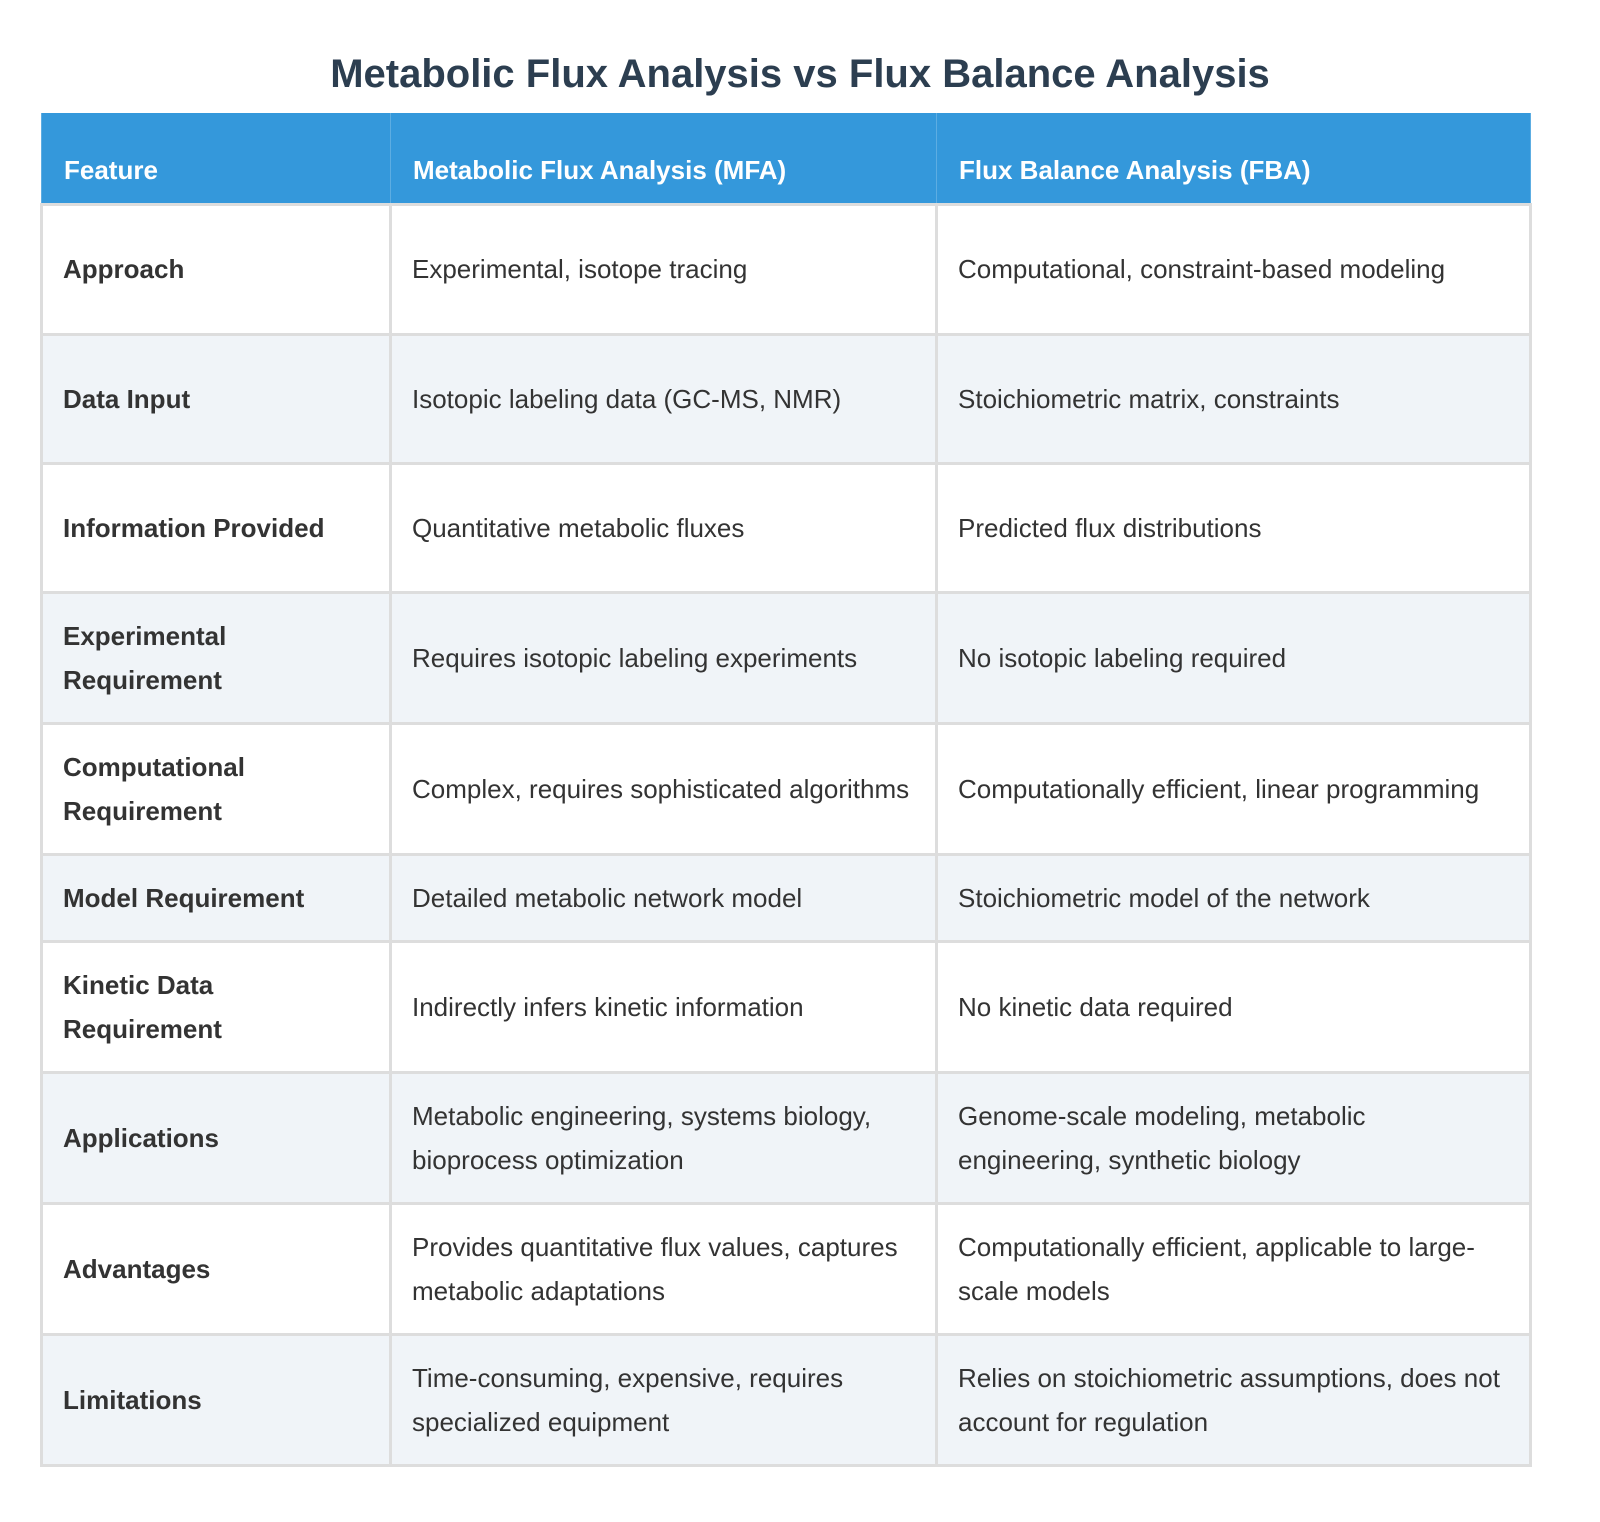  Describe the element at coordinates (216, 897) in the screenshot. I see `feature-cell: Model Requirement` at that location.